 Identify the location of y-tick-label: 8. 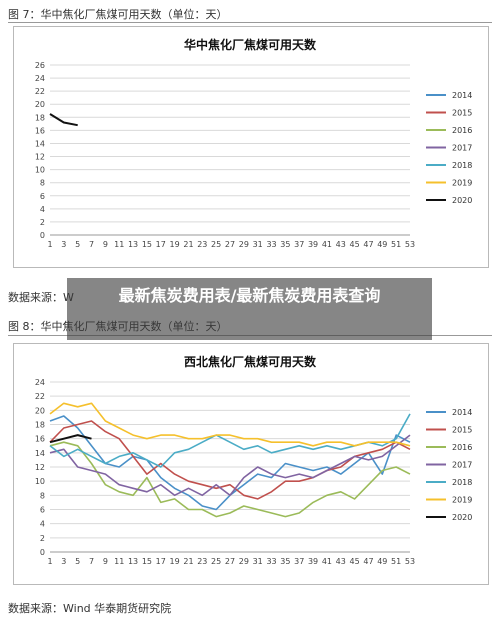
(42, 183).